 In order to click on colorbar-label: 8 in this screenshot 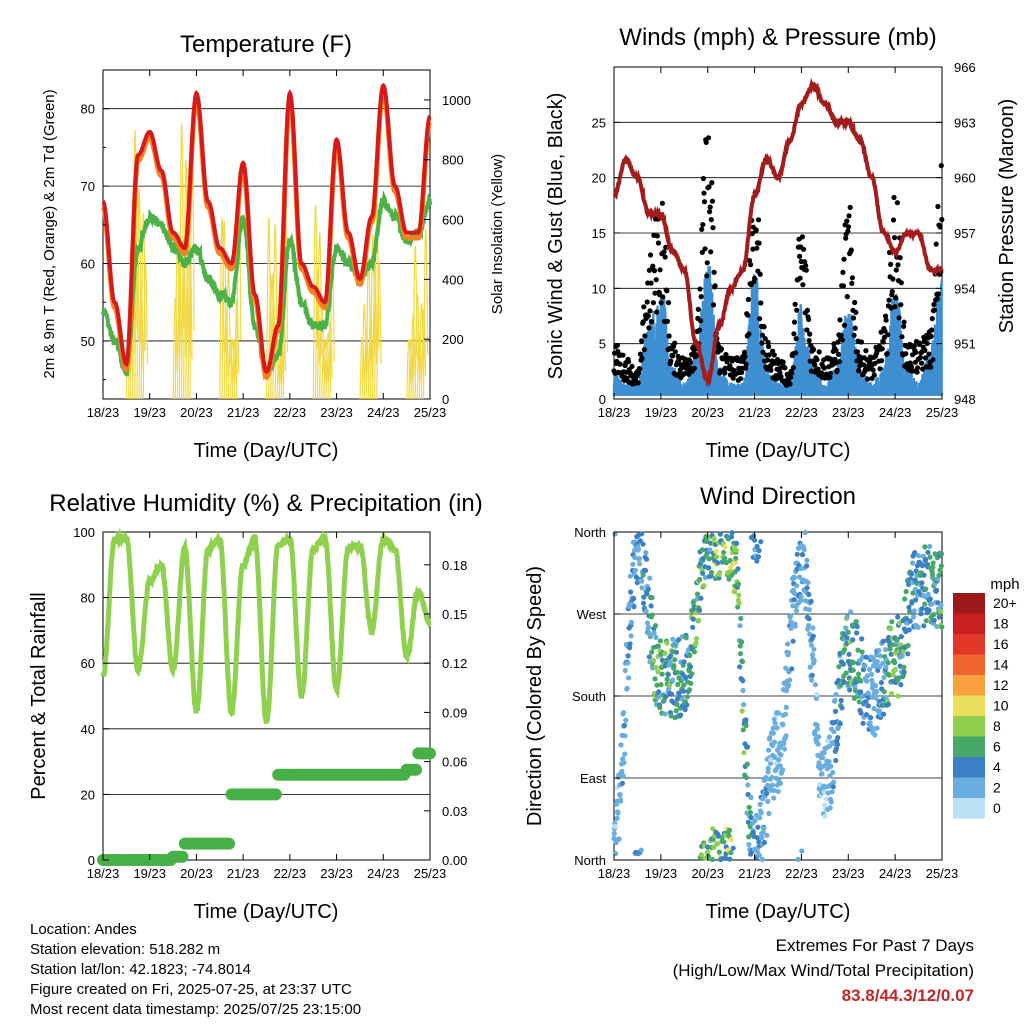, I will do `click(997, 726)`.